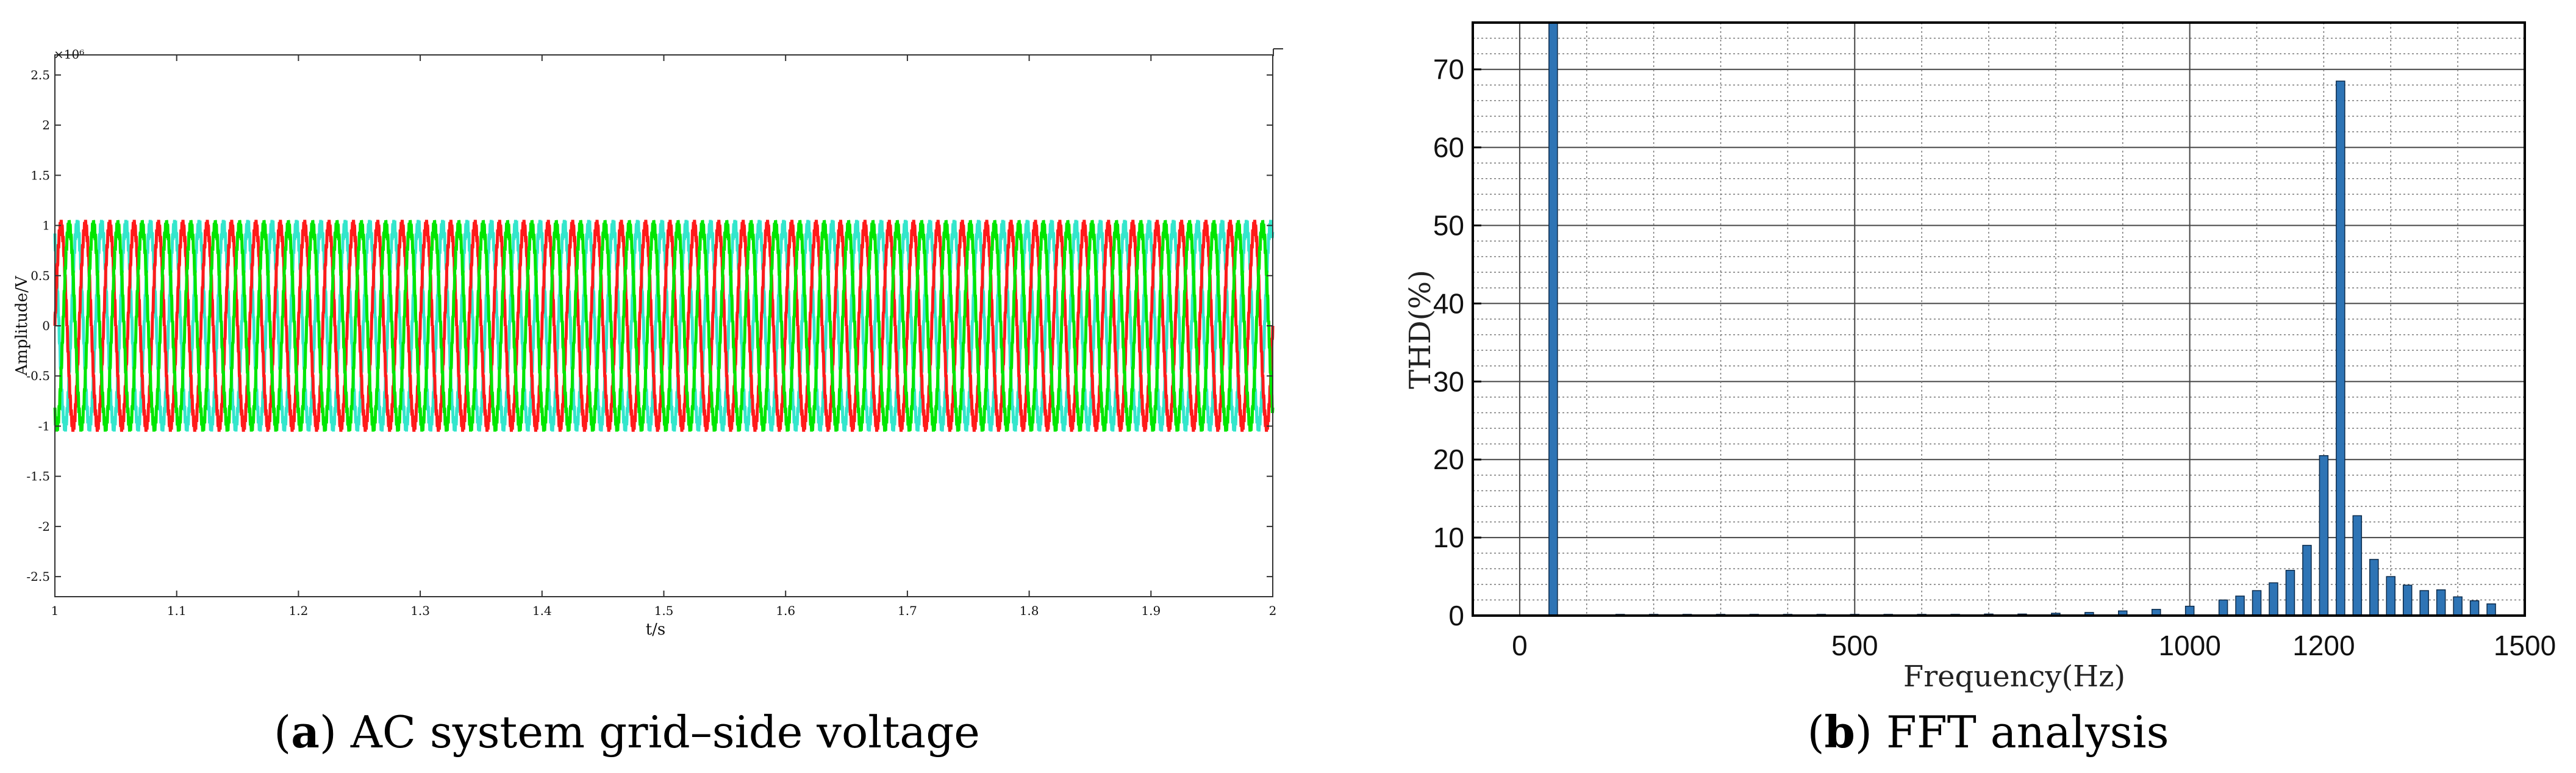 The height and width of the screenshot is (773, 2576). Describe the element at coordinates (298, 610) in the screenshot. I see `voltage-x-tick-label: 1.2` at that location.